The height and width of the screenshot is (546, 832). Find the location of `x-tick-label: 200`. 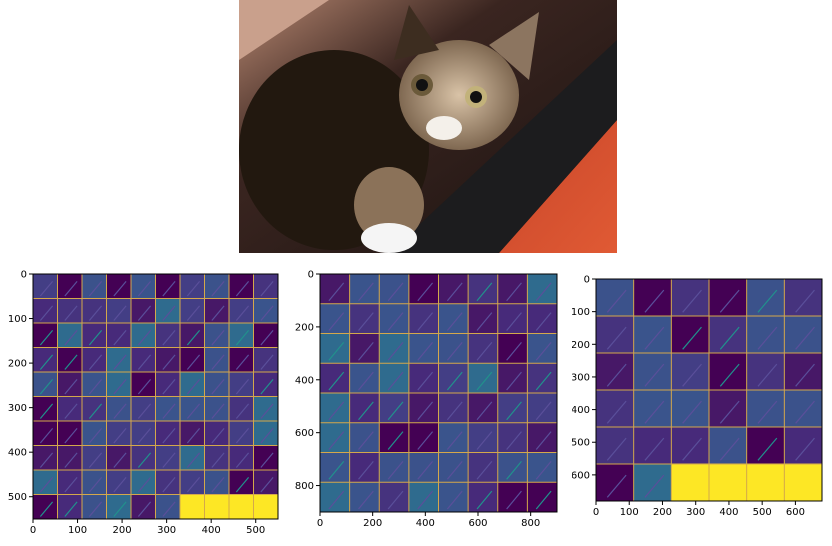

x-tick-label: 200 is located at coordinates (662, 512).